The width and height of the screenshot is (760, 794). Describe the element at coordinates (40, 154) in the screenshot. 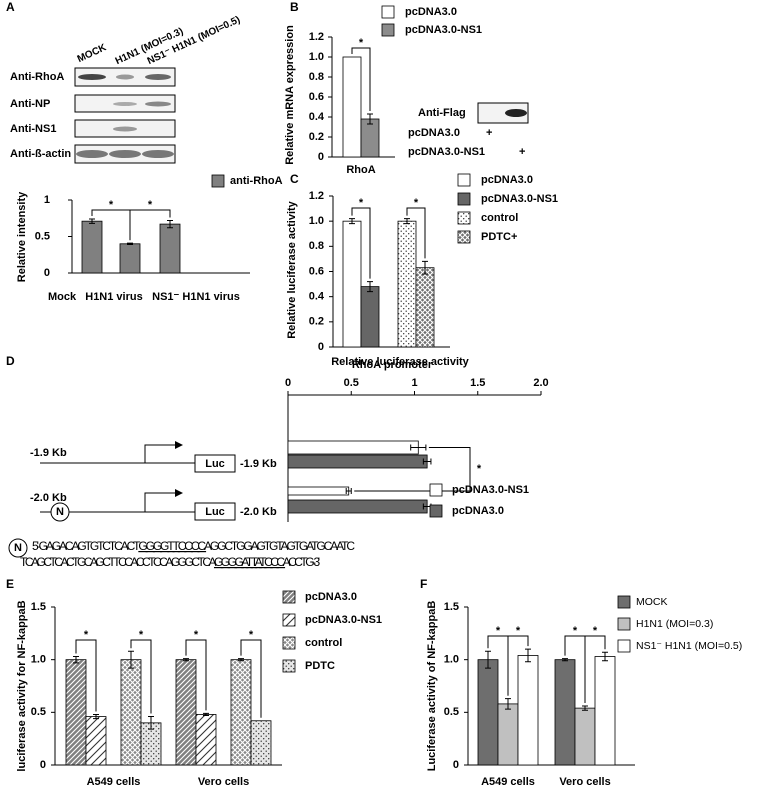

I see `row-label: Anti-ß-actin` at that location.